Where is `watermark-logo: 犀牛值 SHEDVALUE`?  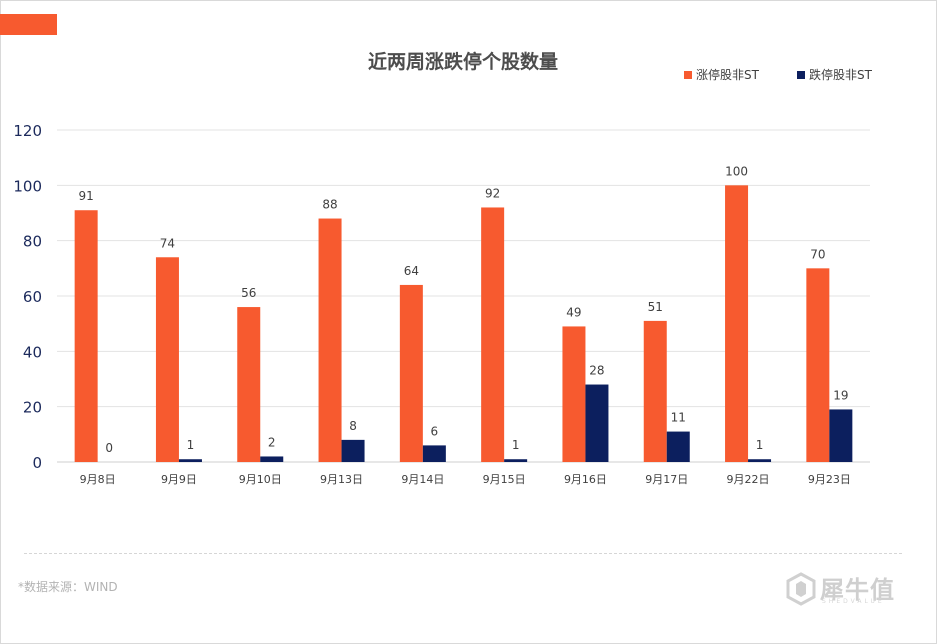 watermark-logo: 犀牛值 SHEDVALUE is located at coordinates (846, 590).